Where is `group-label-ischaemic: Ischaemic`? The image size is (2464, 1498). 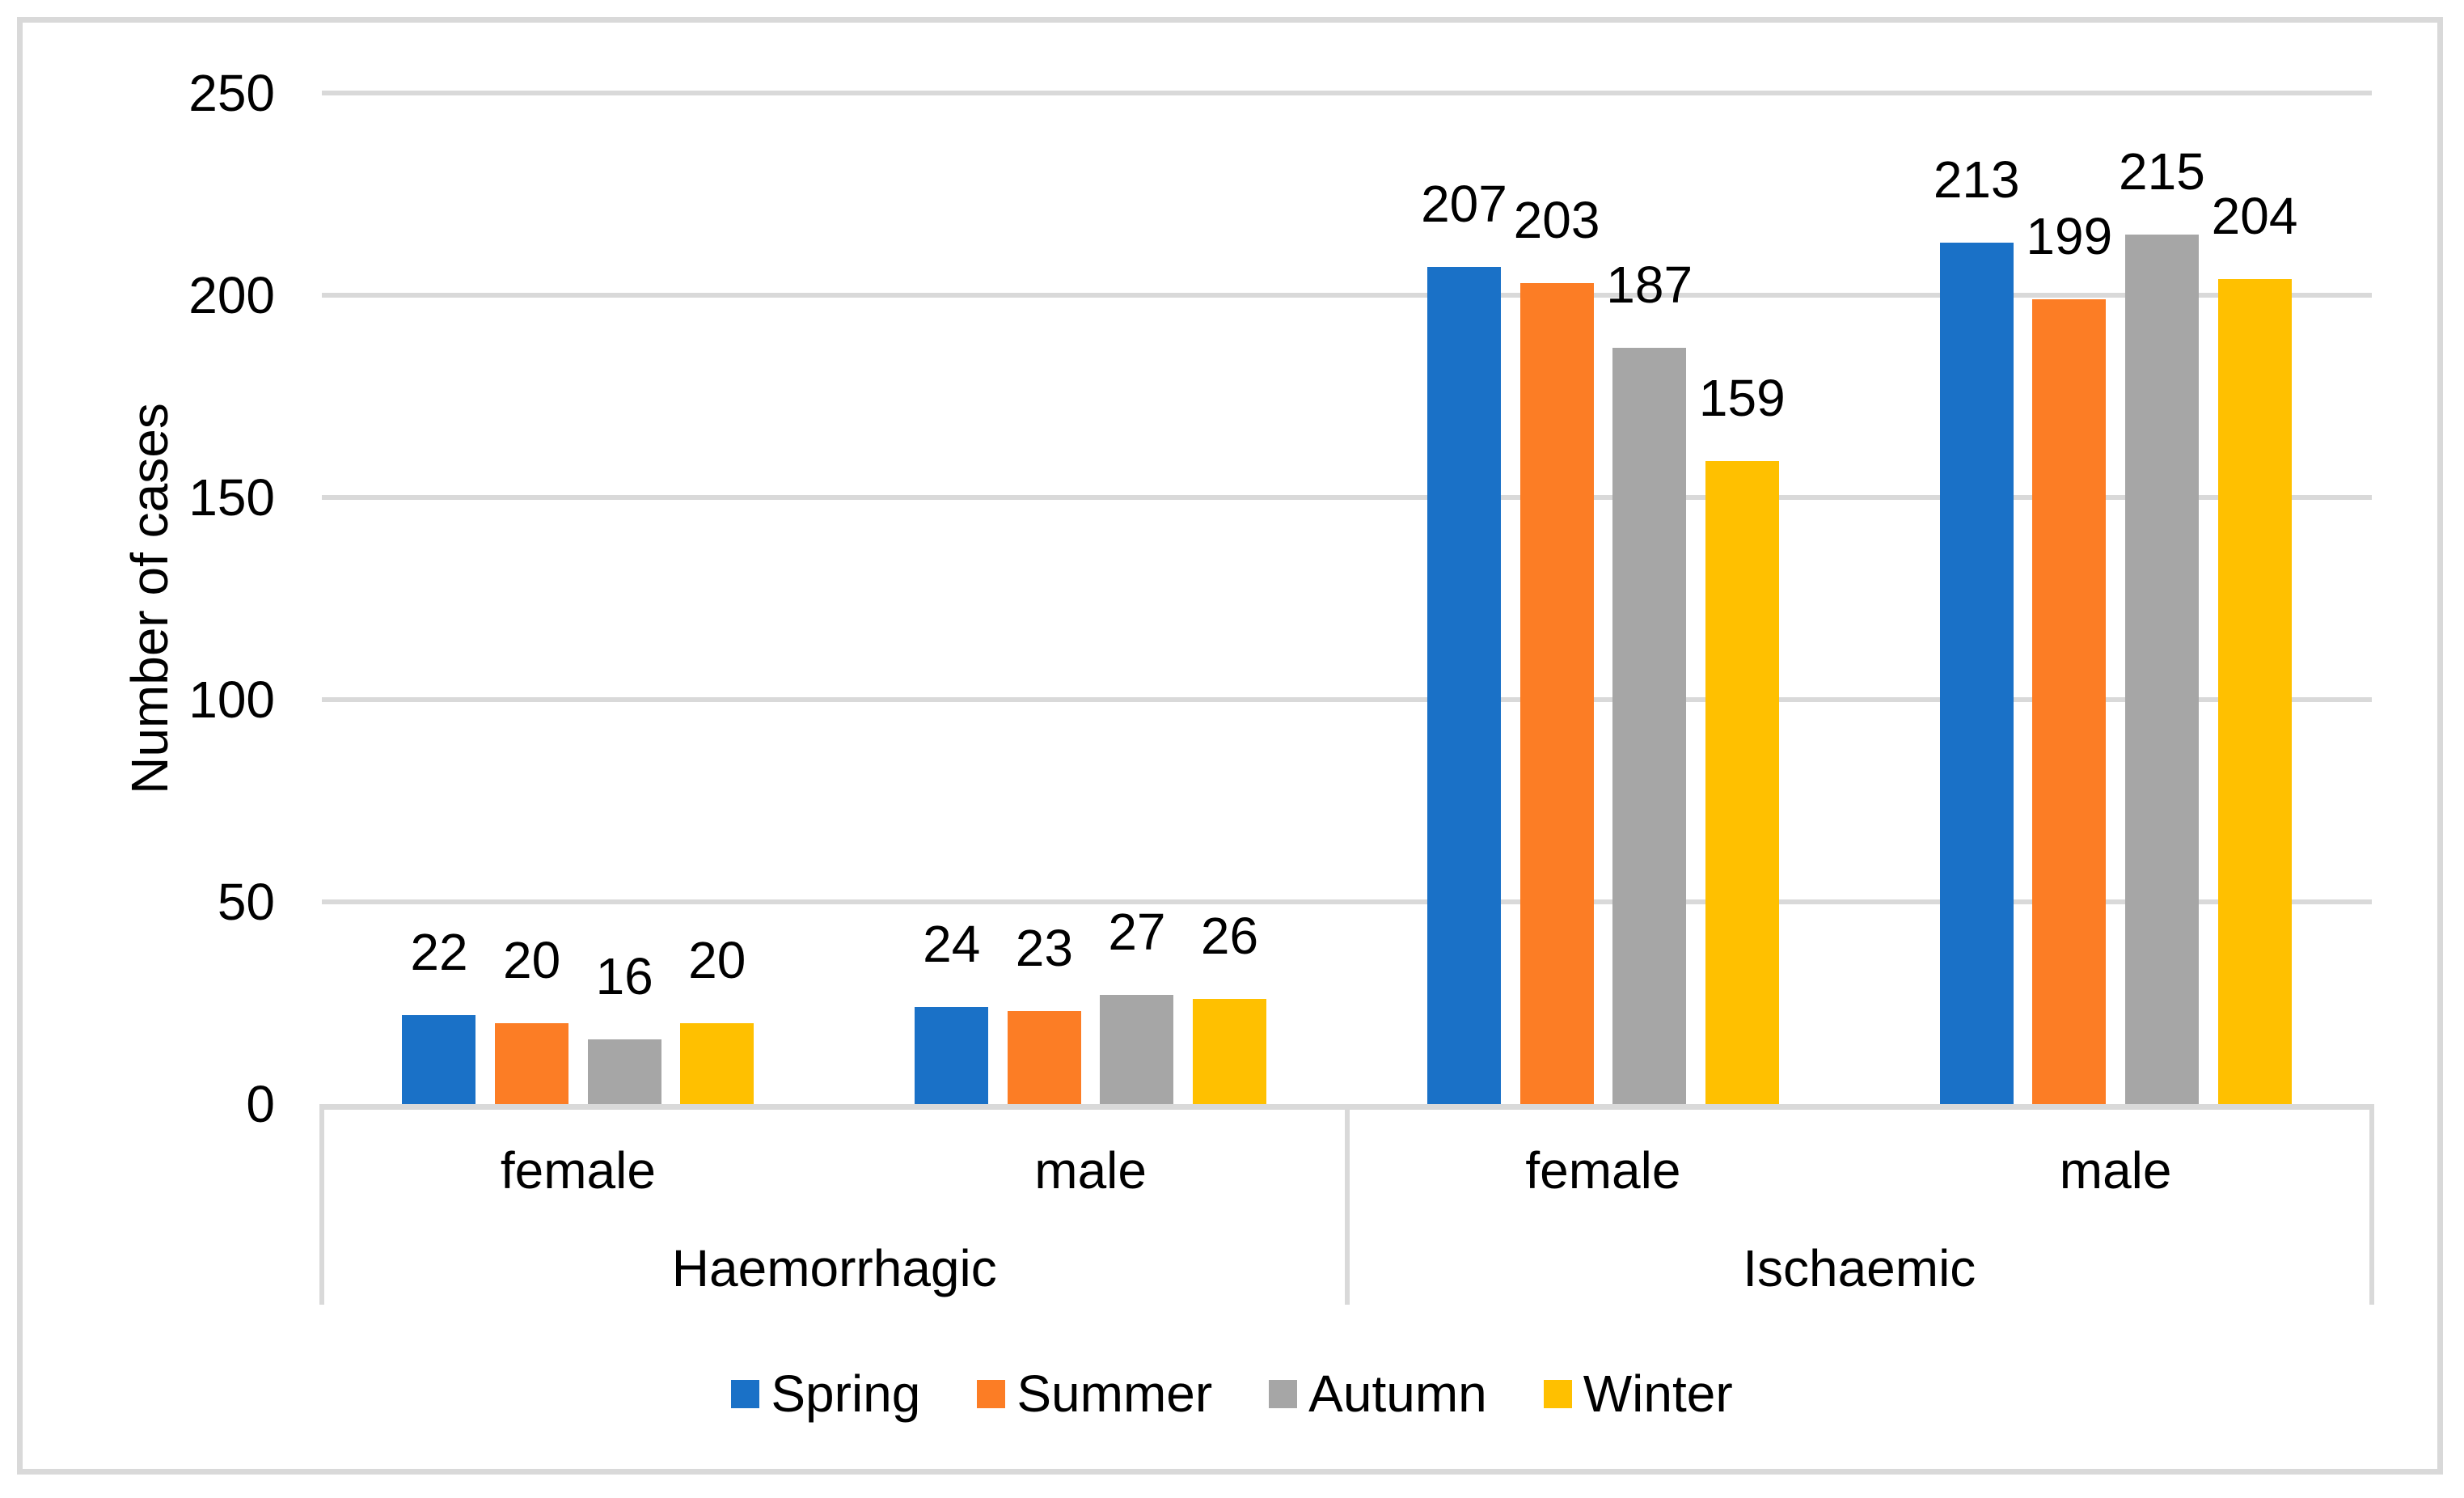 group-label-ischaemic: Ischaemic is located at coordinates (1859, 1268).